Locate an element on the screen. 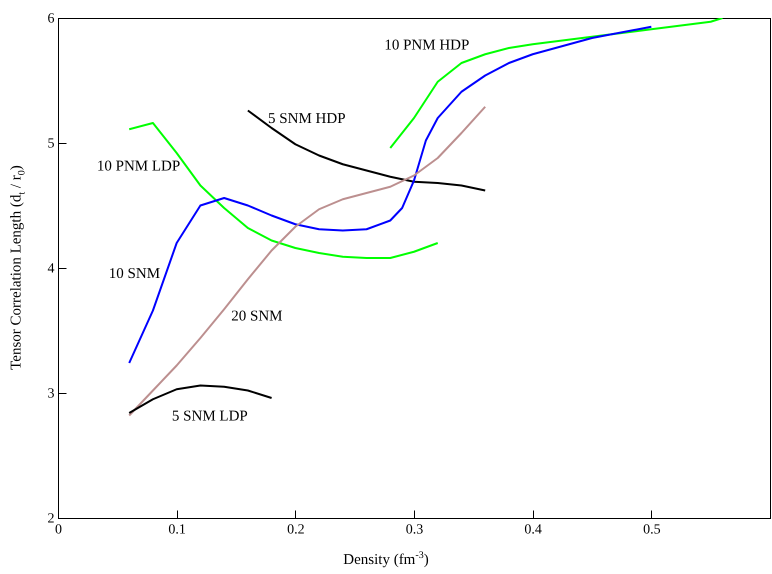 This screenshot has width=772, height=574. x-tick-label: 0.2 is located at coordinates (296, 530).